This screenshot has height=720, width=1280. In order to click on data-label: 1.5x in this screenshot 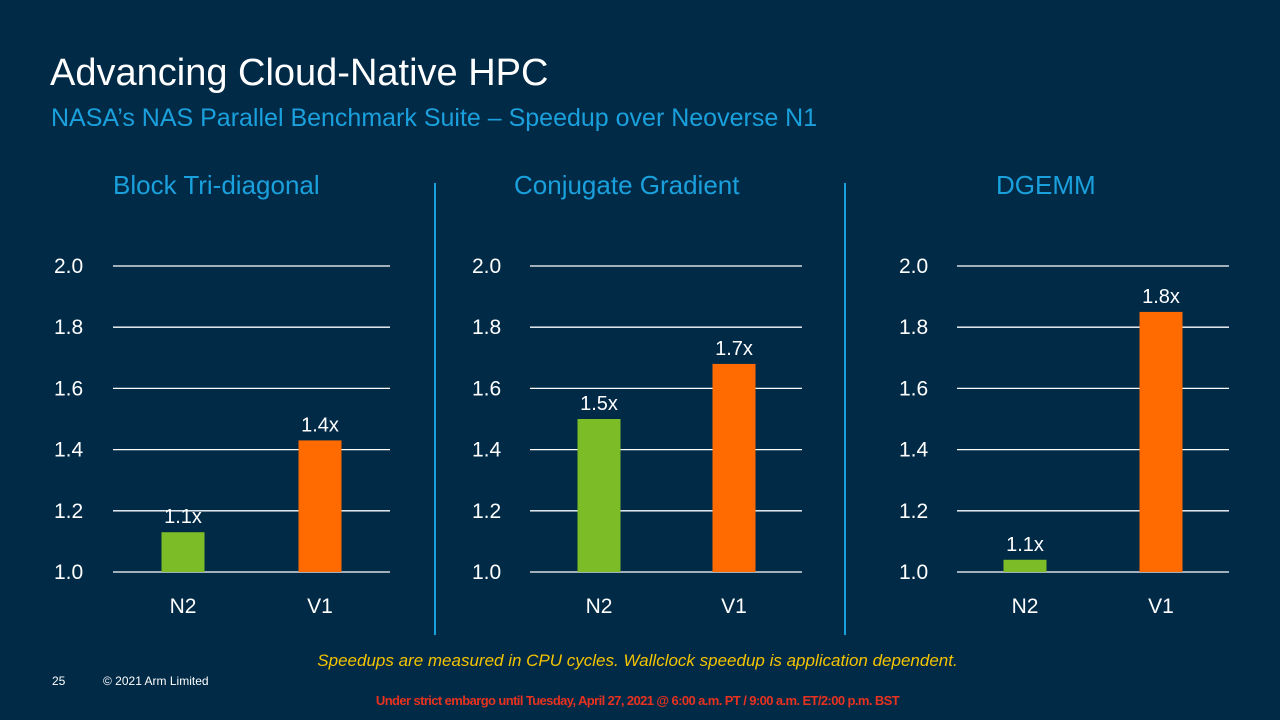, I will do `click(599, 404)`.